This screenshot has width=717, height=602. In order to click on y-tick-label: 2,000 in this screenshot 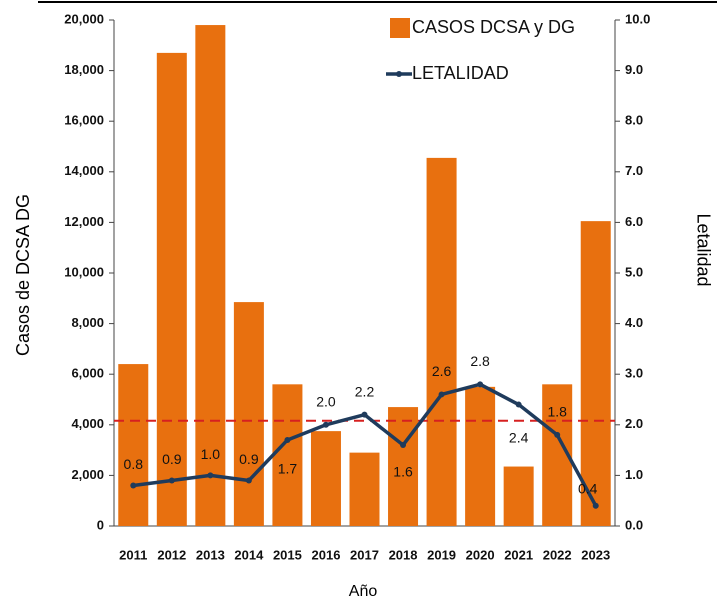, I will do `click(87, 474)`.